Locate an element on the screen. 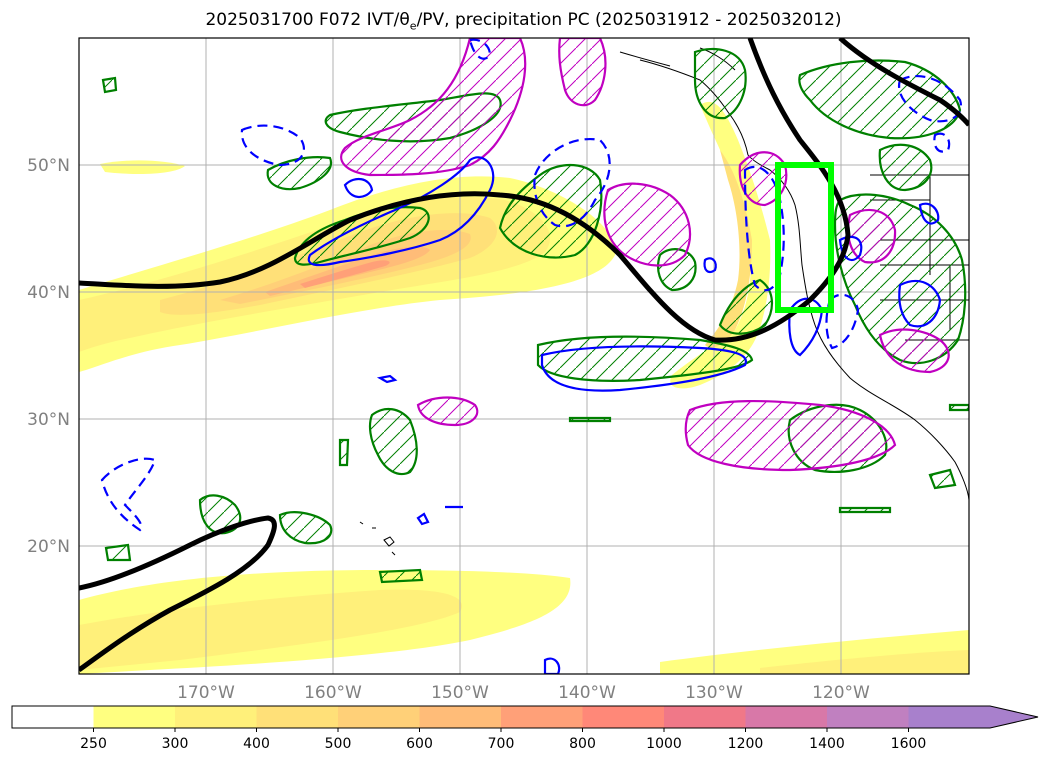 The width and height of the screenshot is (1047, 767). lat-label: 30°N is located at coordinates (48, 420).